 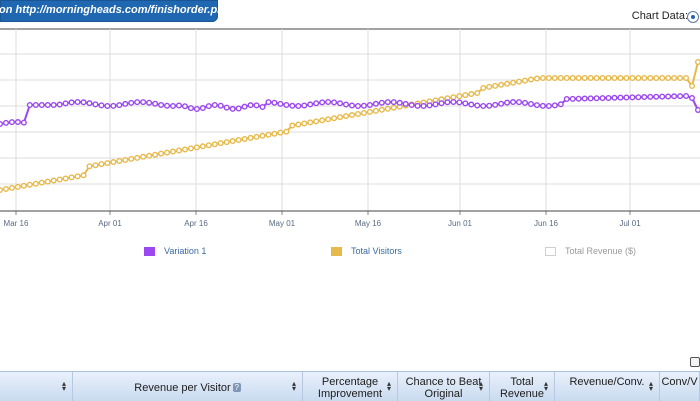 I want to click on column-header-name: ▴ ▾, so click(x=36, y=386).